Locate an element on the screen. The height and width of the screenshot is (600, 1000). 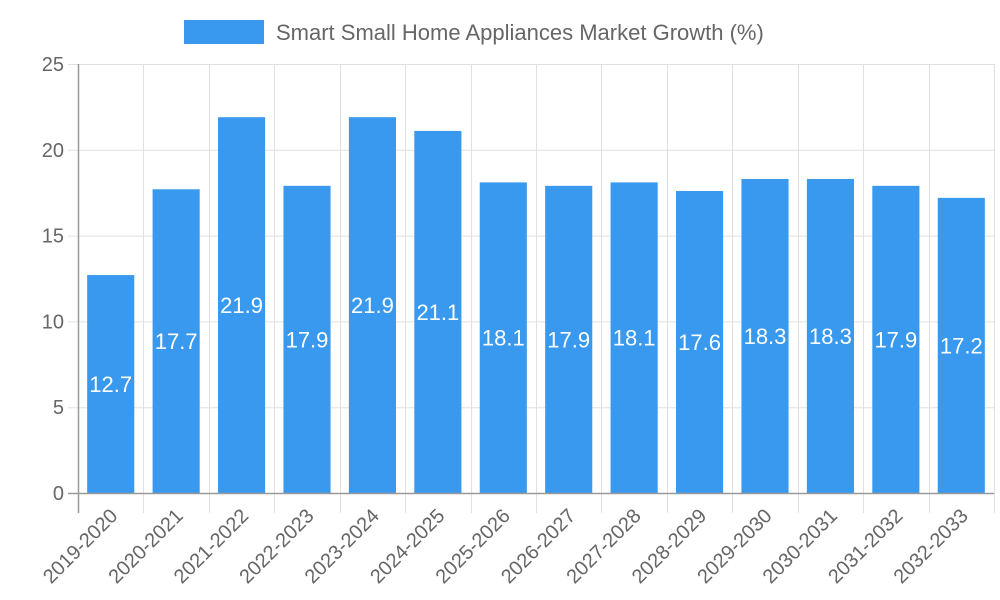
y-axis-tick-labels: 0 5 10 15 20 25 is located at coordinates (53, 279).